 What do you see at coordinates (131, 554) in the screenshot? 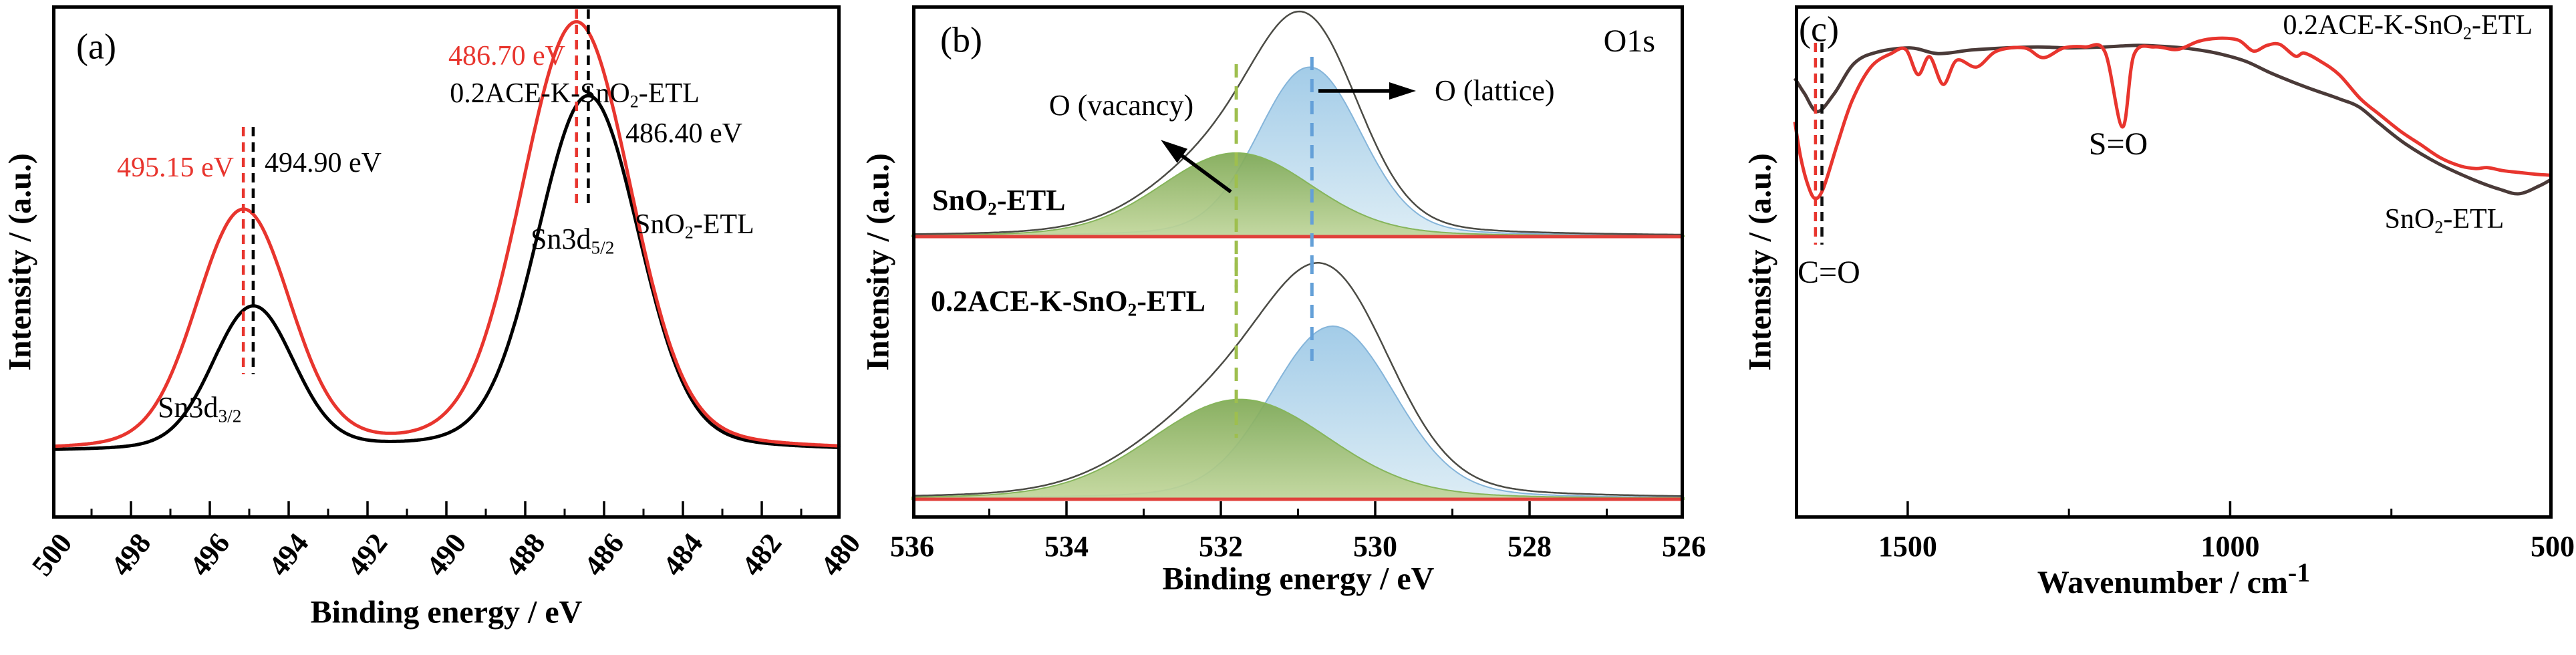
I see `panel_a-tick-label-498: 498` at bounding box center [131, 554].